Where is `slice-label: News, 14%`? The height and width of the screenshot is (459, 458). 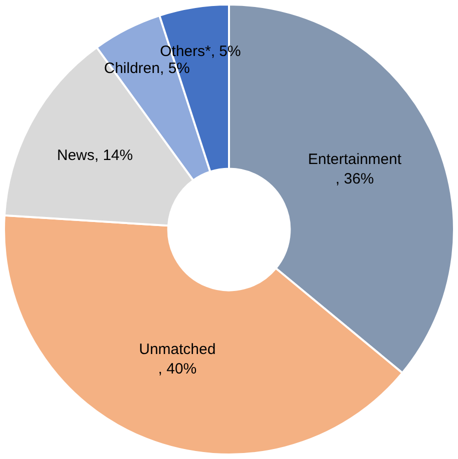 slice-label: News, 14% is located at coordinates (95, 155).